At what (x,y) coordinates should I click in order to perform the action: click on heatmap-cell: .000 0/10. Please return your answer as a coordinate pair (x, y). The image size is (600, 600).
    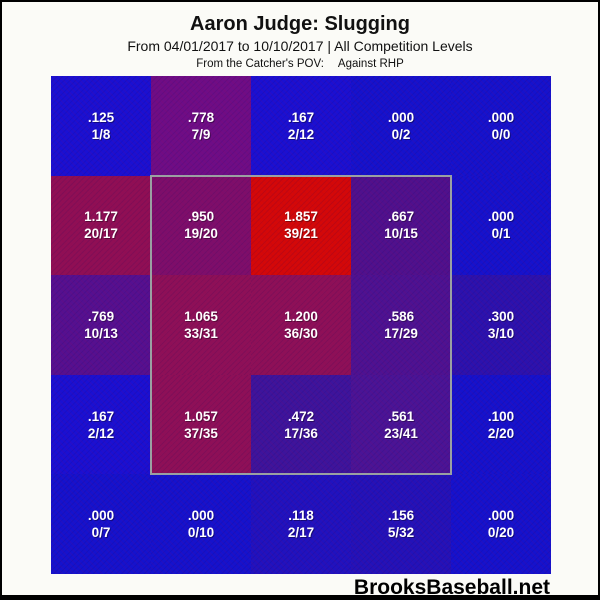
    Looking at the image, I should click on (201, 524).